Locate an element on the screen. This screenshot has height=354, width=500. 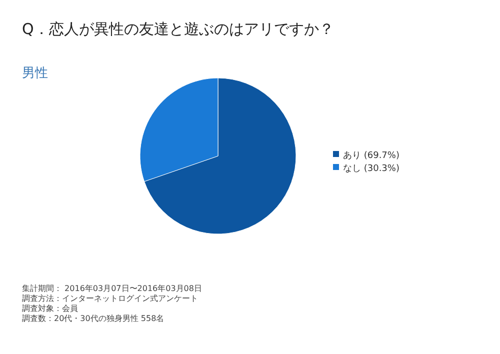
legend-label: なし (30.3%) is located at coordinates (371, 169).